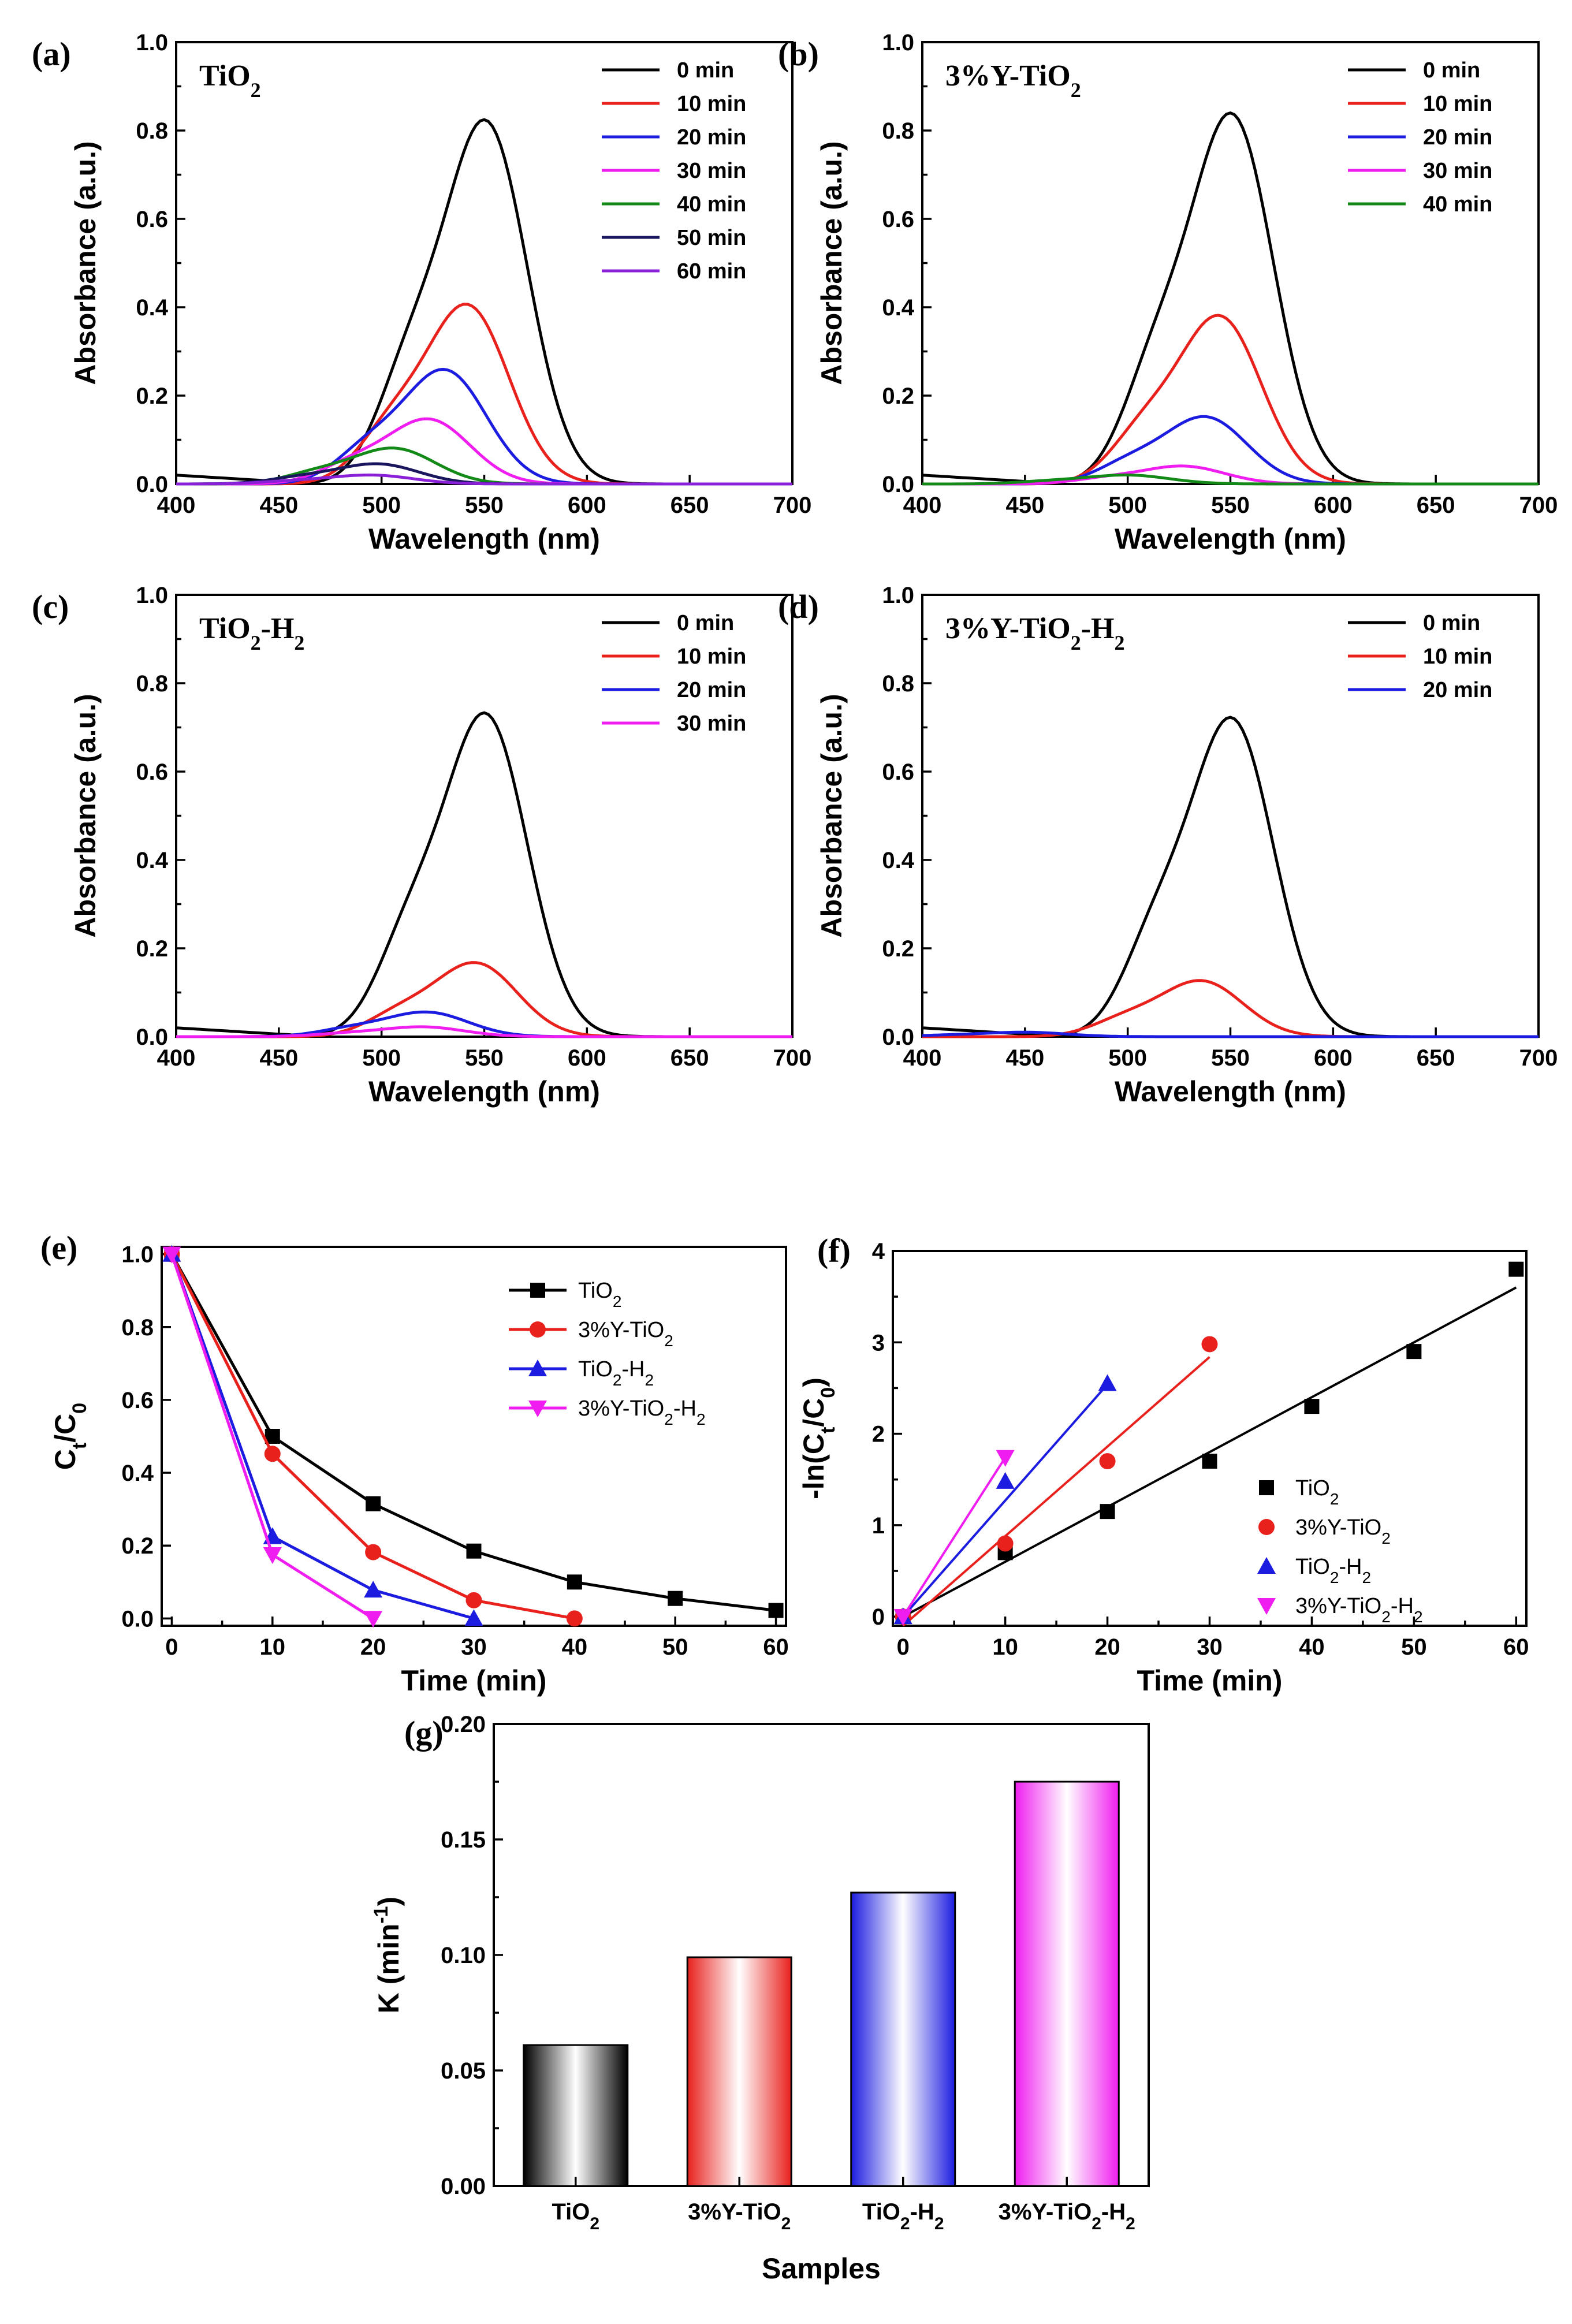 The width and height of the screenshot is (1572, 2324). I want to click on x-tick-label: 20, so click(373, 1647).